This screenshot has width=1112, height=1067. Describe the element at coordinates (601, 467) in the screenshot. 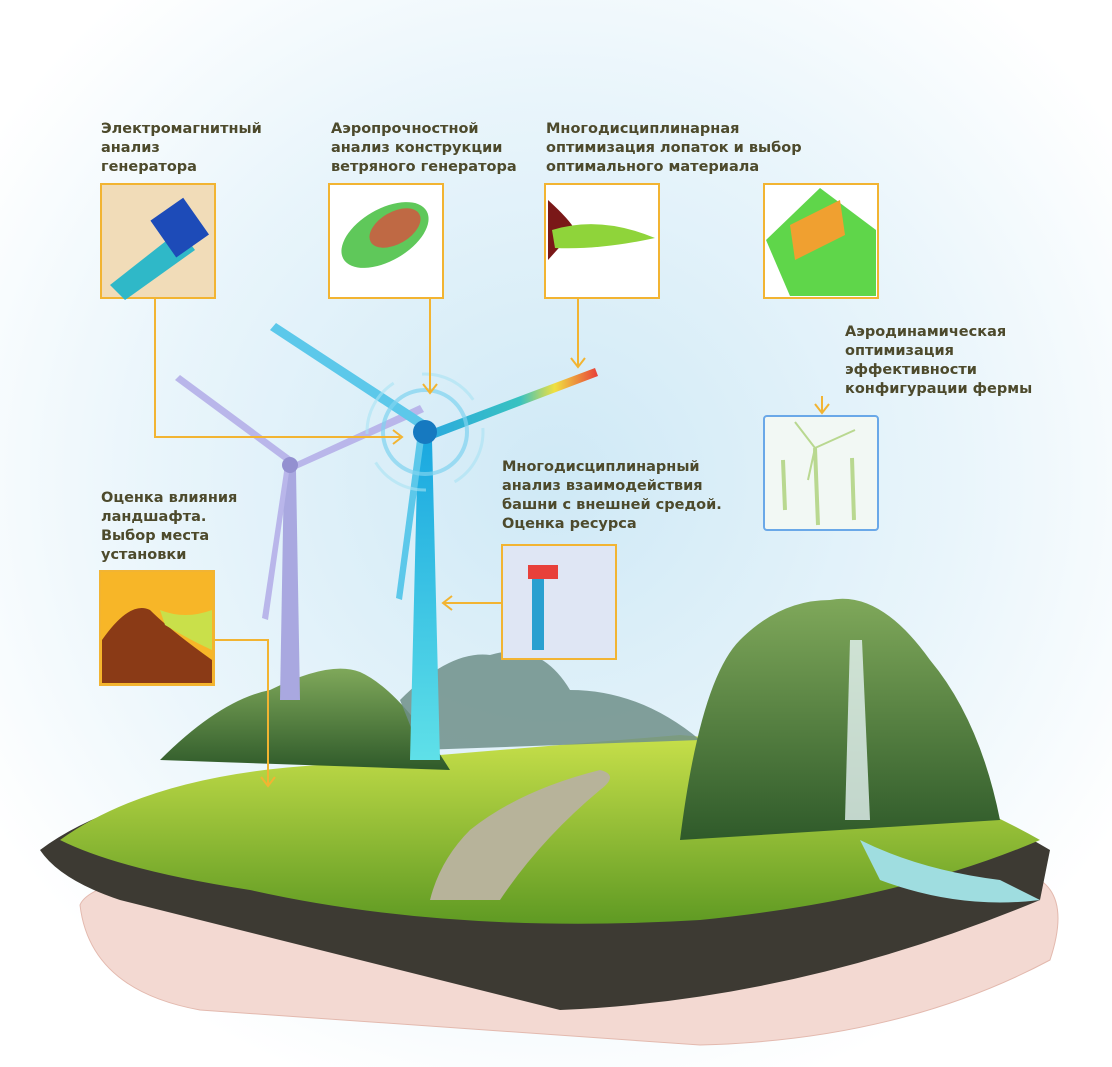

I see `caption-line: Многодисциплинарный` at that location.